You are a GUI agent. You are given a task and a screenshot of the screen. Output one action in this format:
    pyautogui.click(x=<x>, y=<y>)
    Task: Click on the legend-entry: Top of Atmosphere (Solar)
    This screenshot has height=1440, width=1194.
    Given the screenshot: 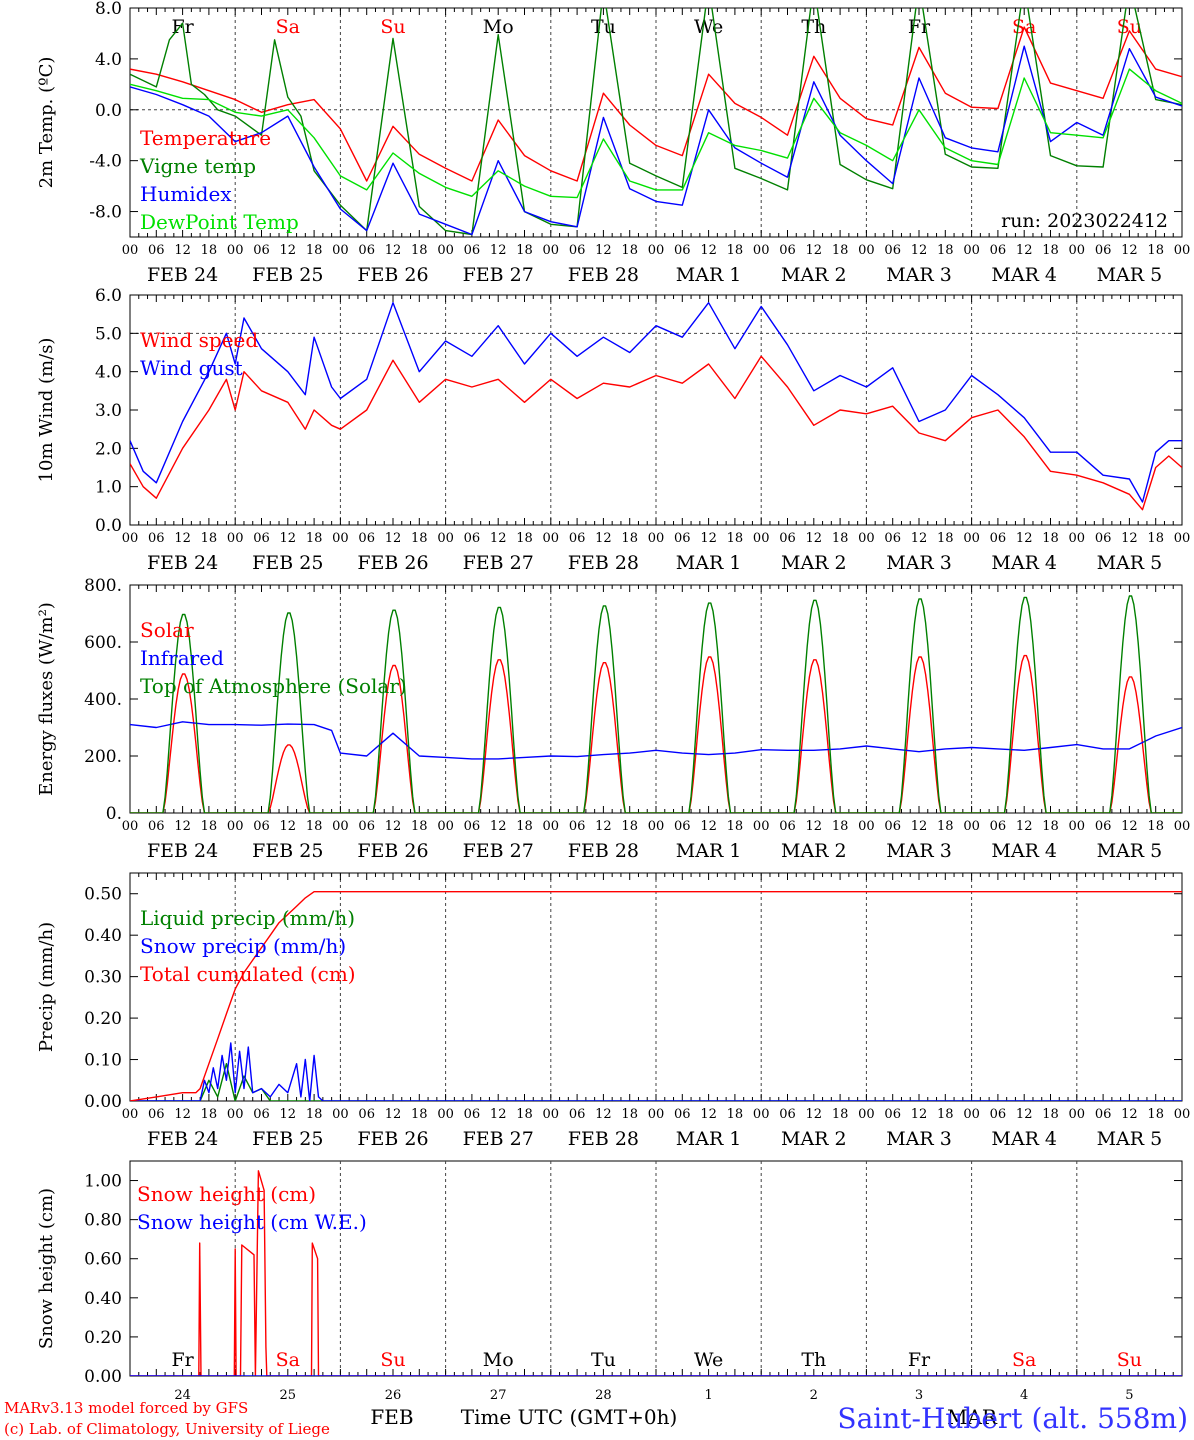 What is the action you would take?
    pyautogui.click(x=273, y=686)
    